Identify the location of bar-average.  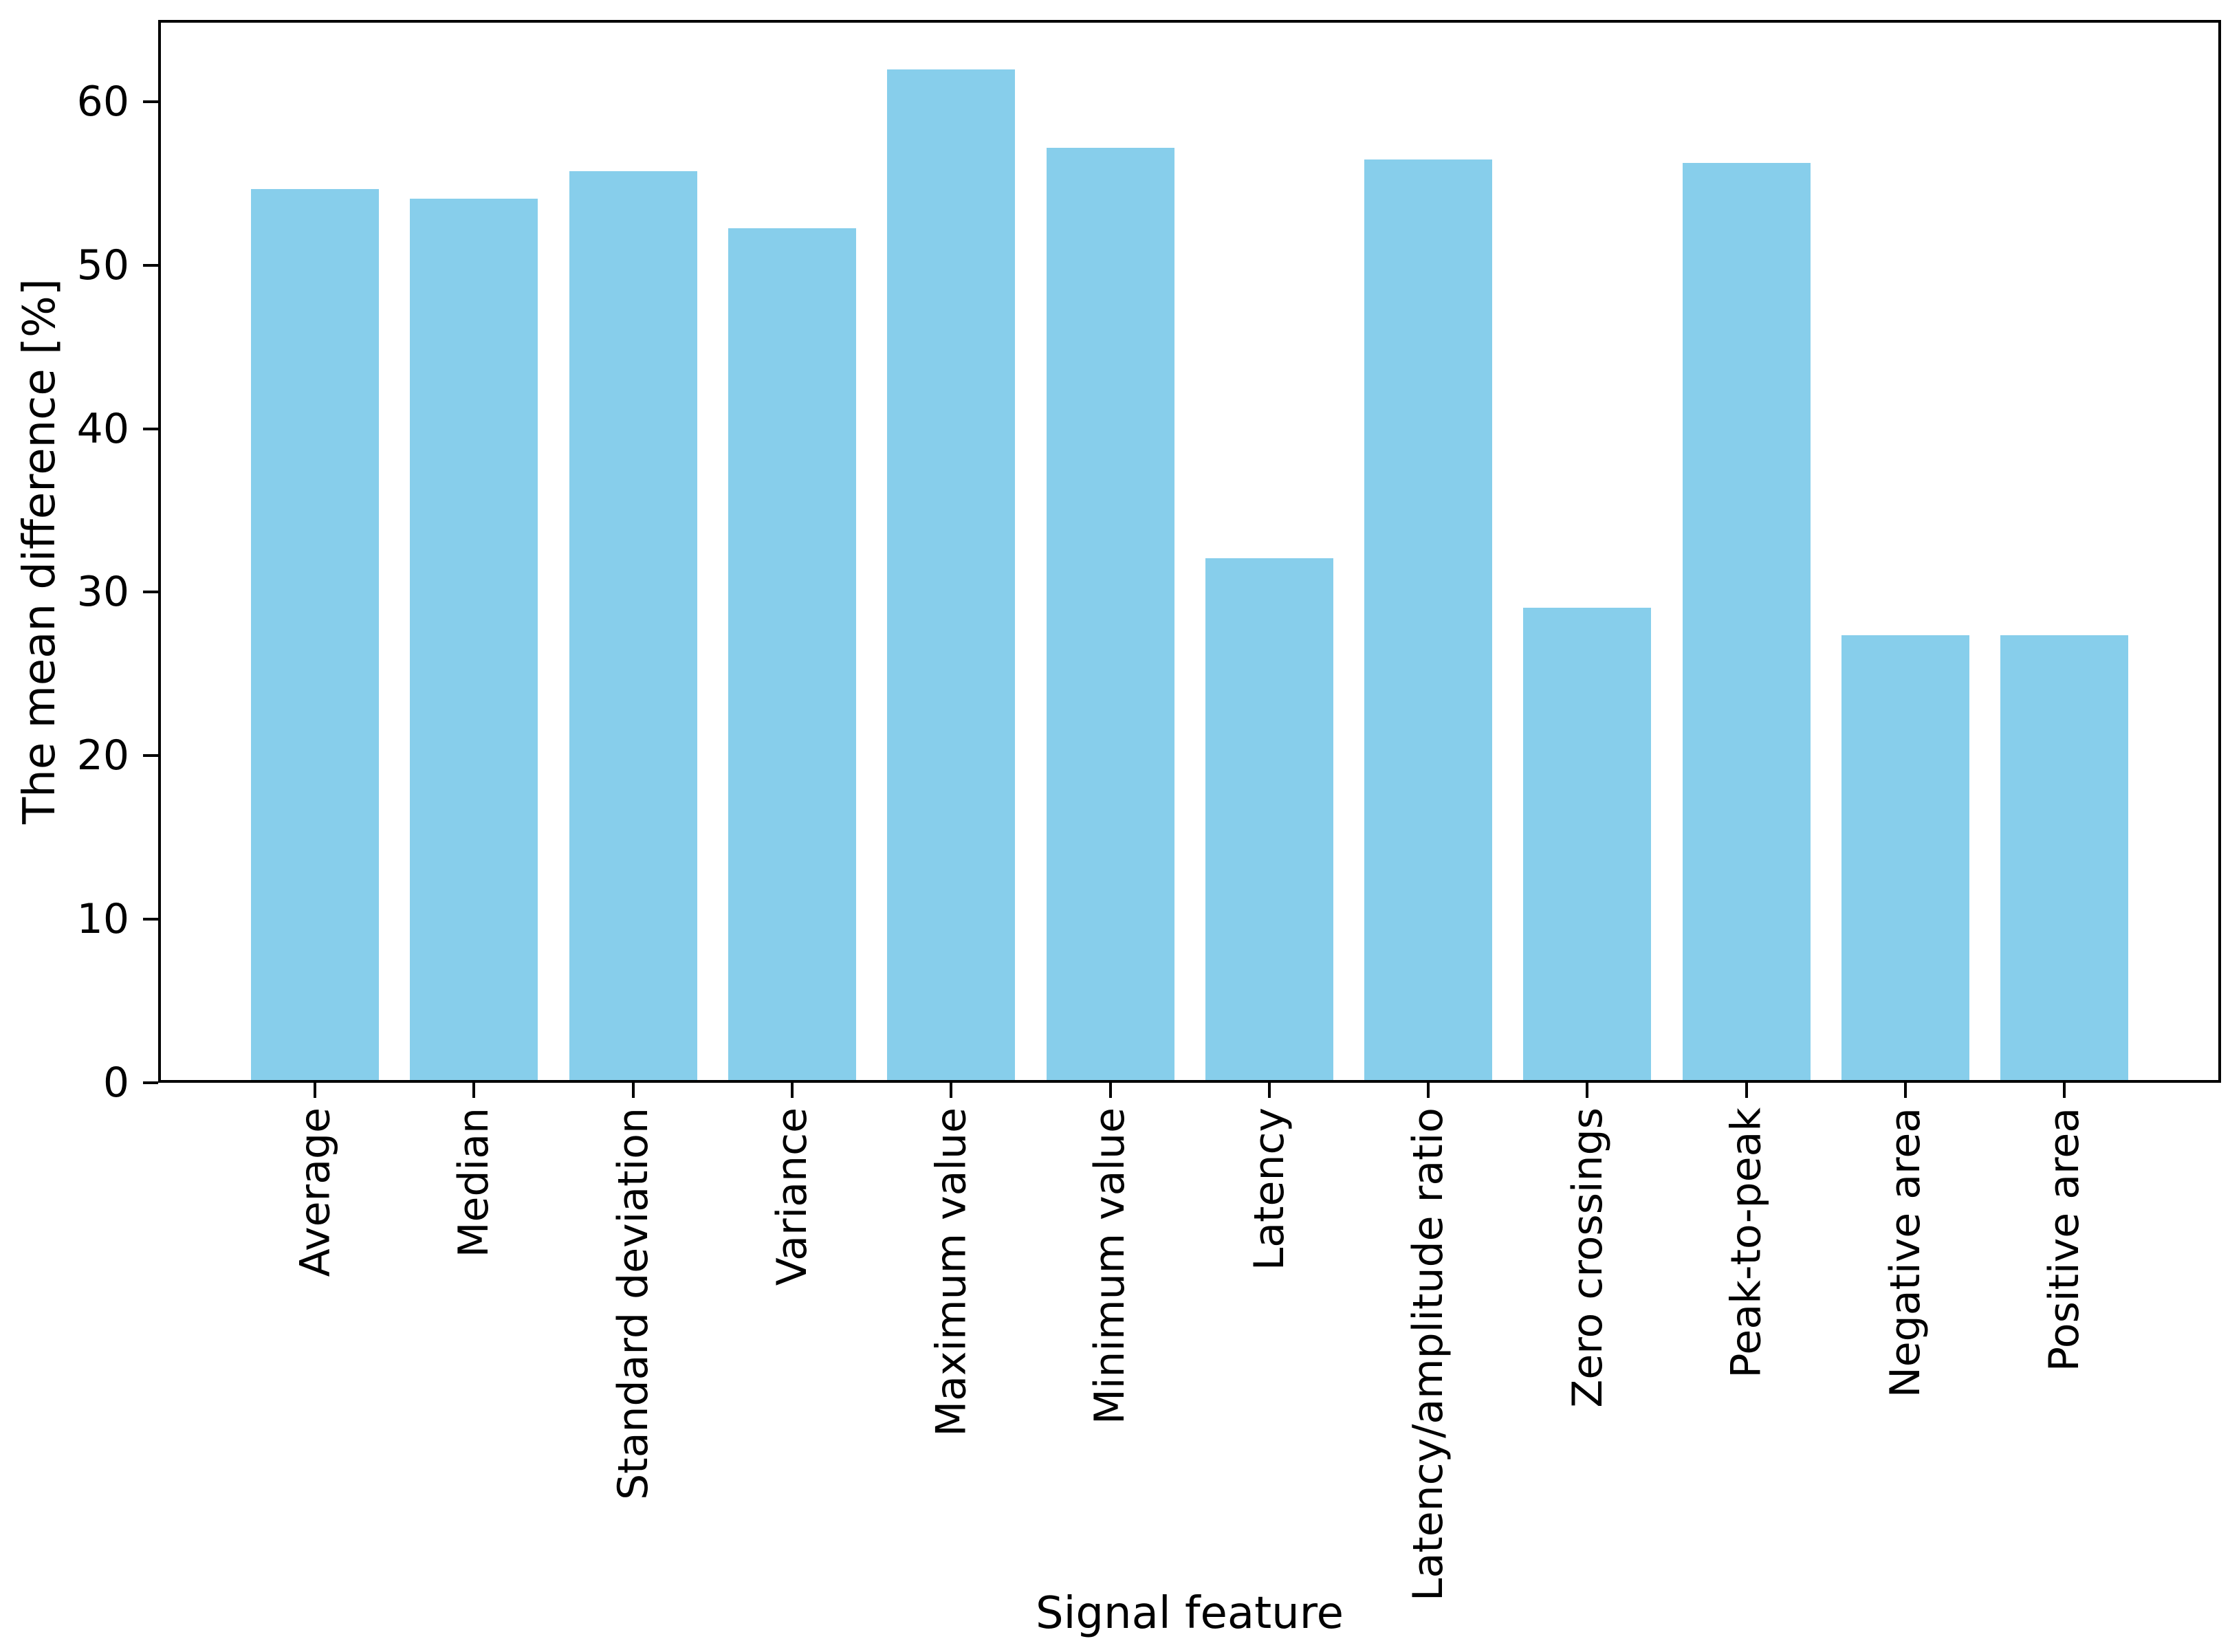
(315, 634).